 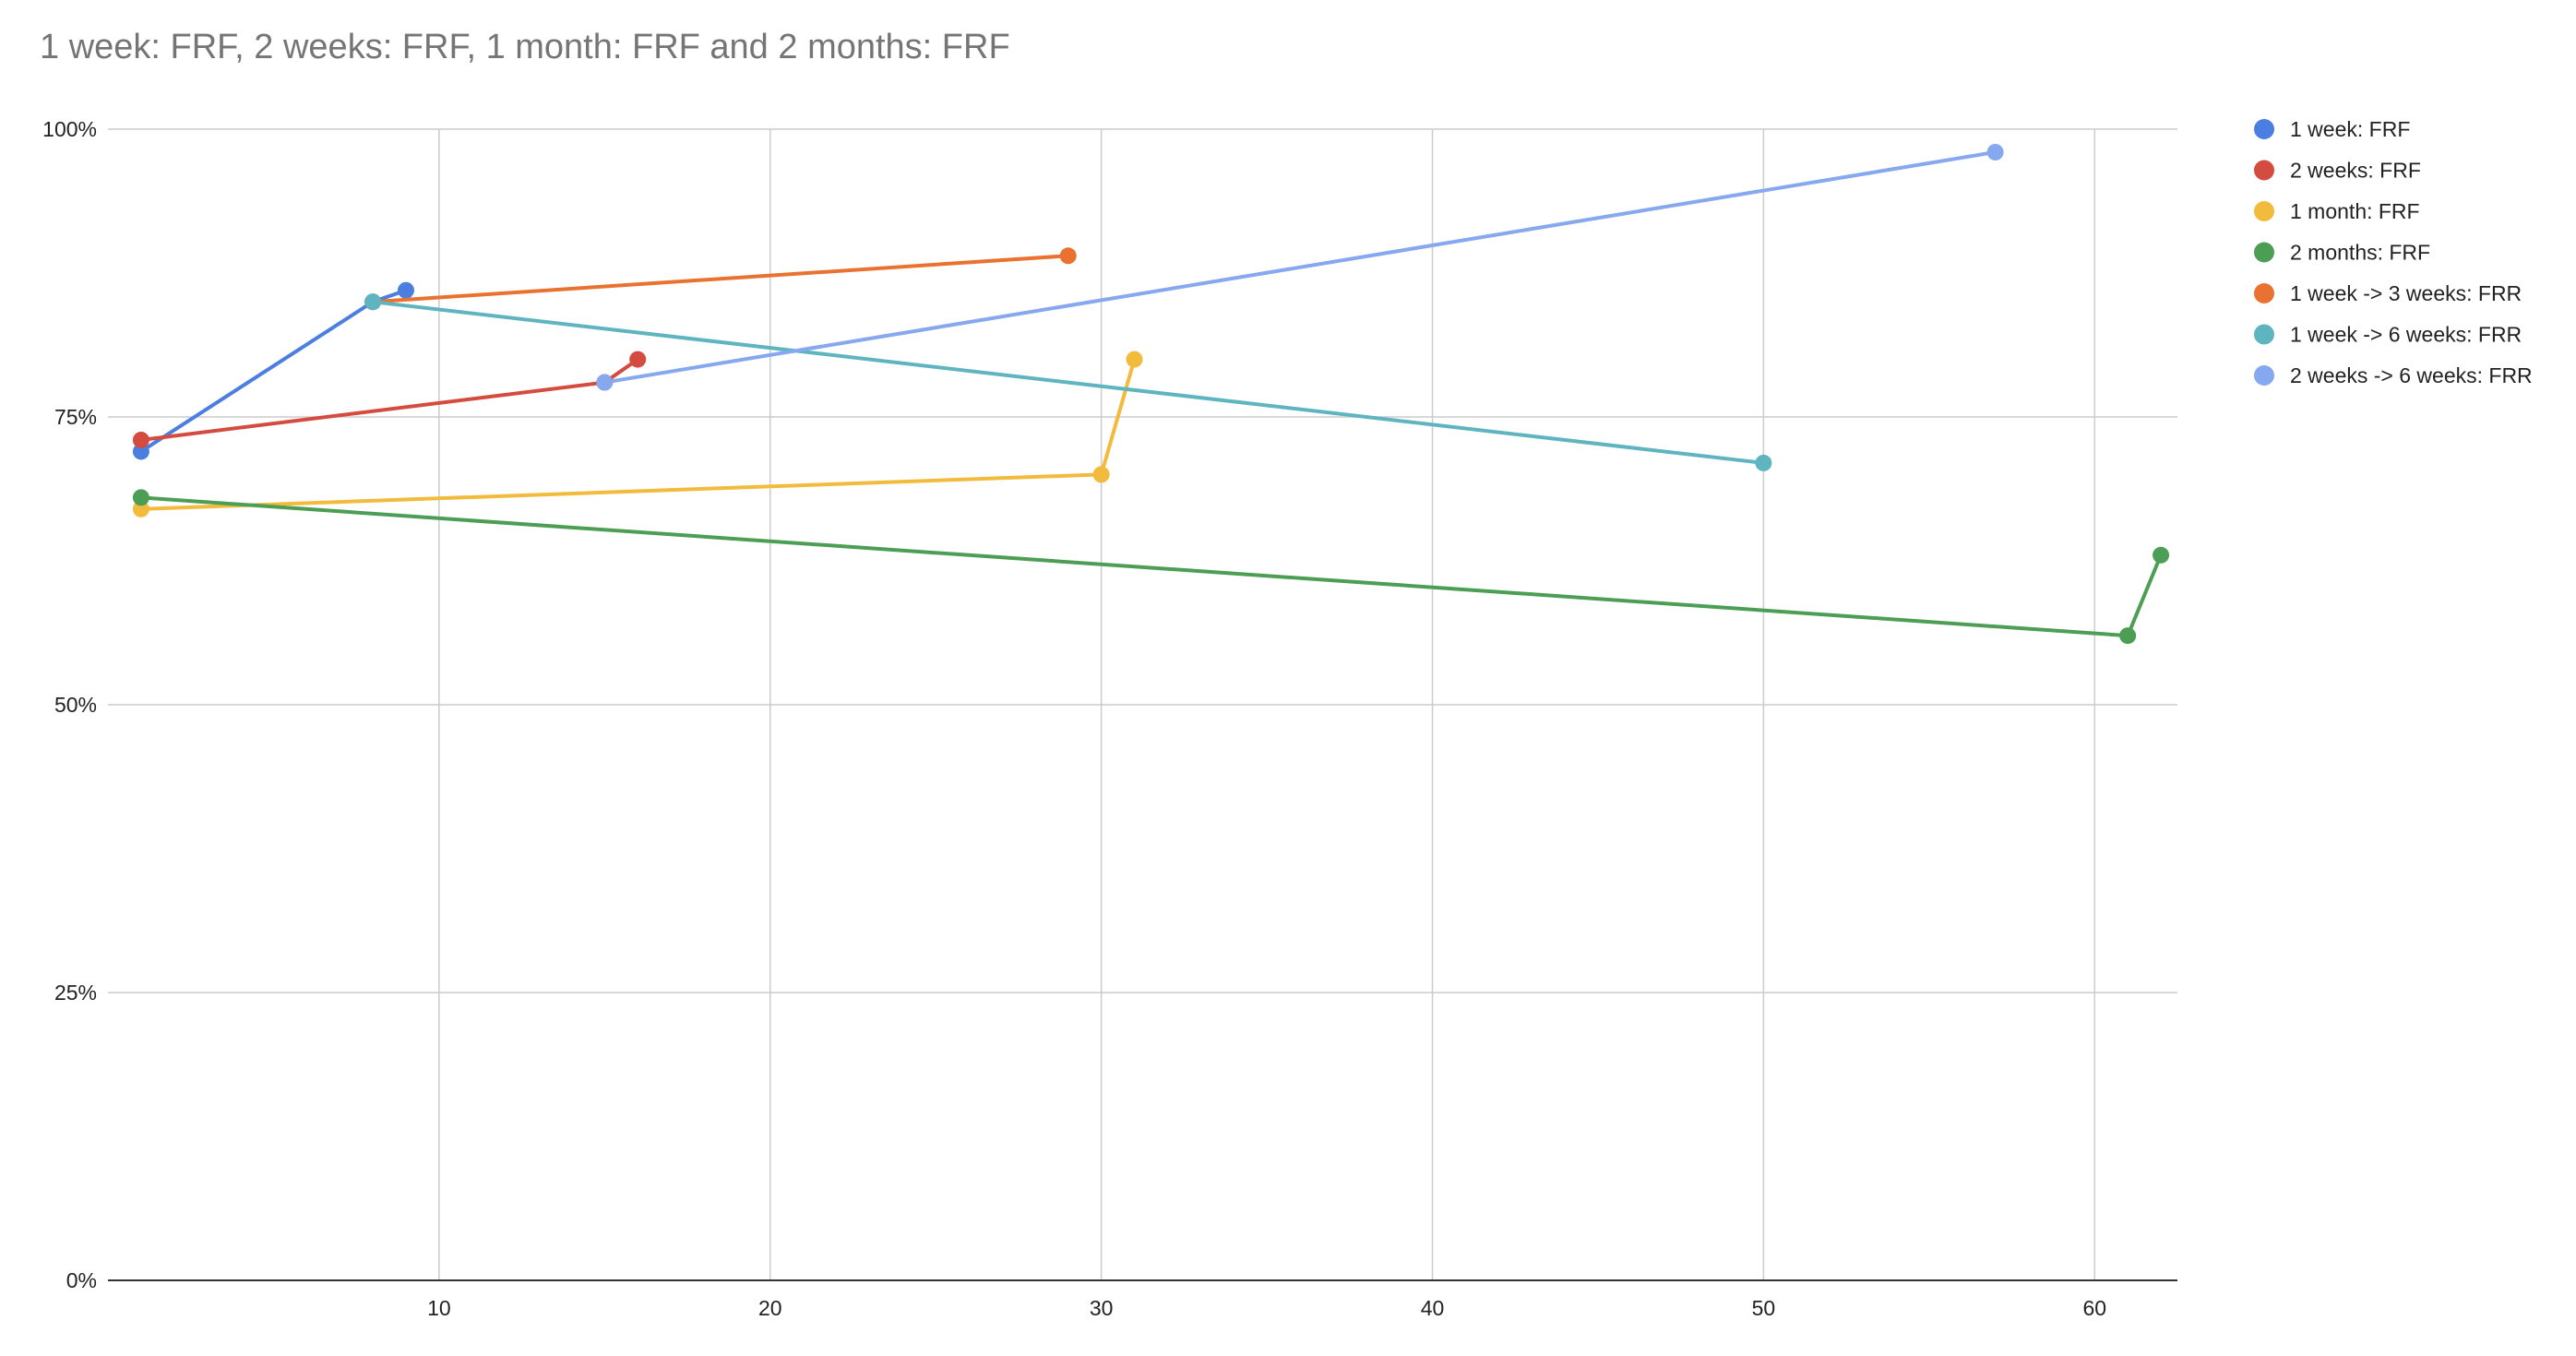 What do you see at coordinates (2411, 375) in the screenshot?
I see `legend-label: 2 weeks -> 6 weeks: FRR` at bounding box center [2411, 375].